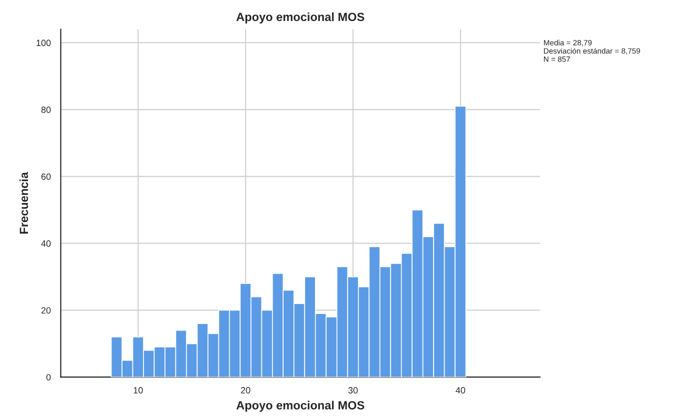 This screenshot has height=419, width=675. Describe the element at coordinates (46, 109) in the screenshot. I see `y-tick-label: 80` at that location.